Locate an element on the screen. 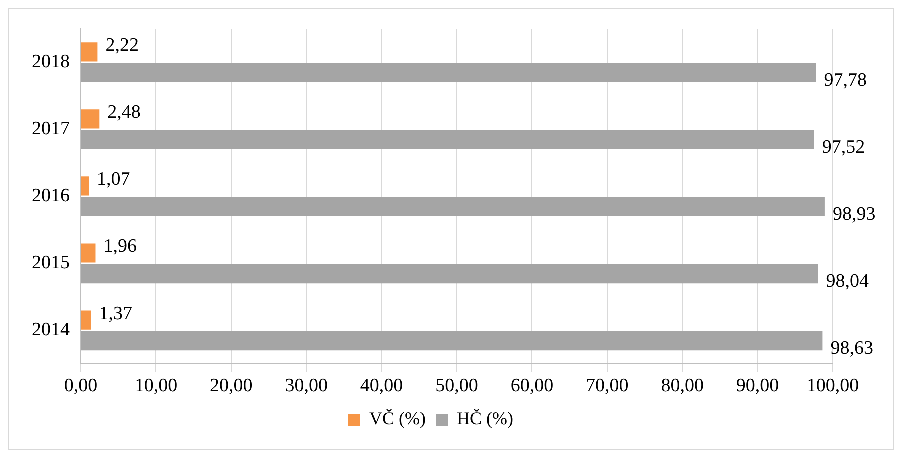 The image size is (902, 458). data-label: 2,22 is located at coordinates (122, 45).